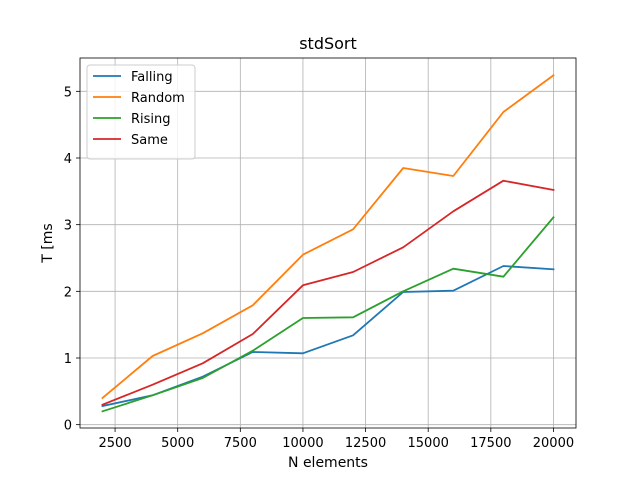 The image size is (640, 480). What do you see at coordinates (68, 92) in the screenshot?
I see `y-tick-label: 5` at bounding box center [68, 92].